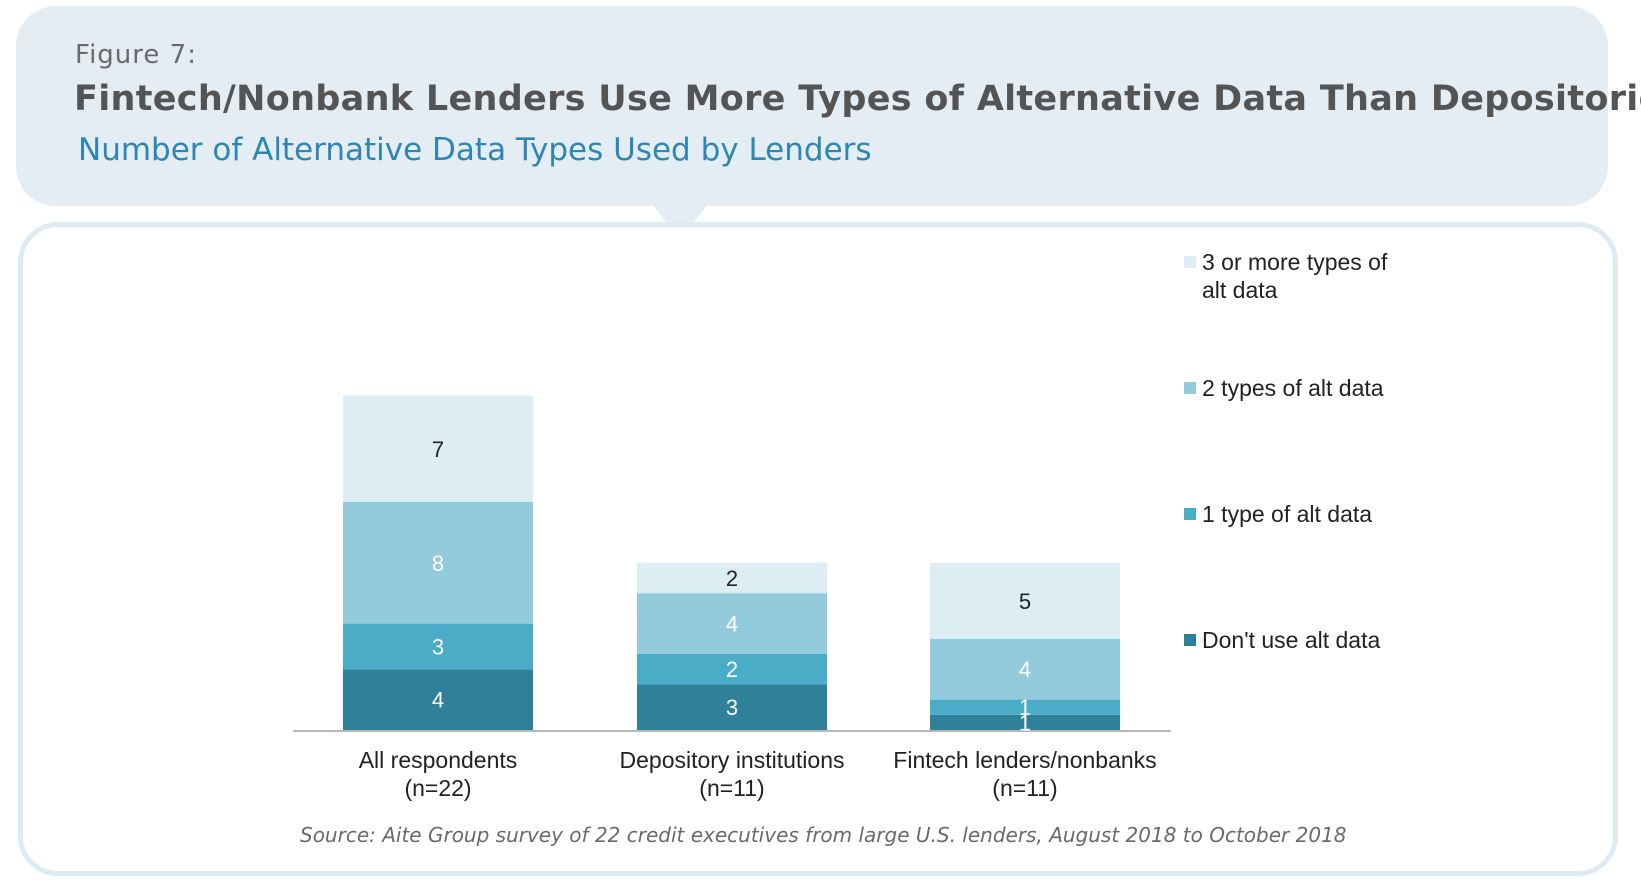  I want to click on bar-fintech-lenders-nonbanks-2-types-of-alt-data, so click(1025, 669).